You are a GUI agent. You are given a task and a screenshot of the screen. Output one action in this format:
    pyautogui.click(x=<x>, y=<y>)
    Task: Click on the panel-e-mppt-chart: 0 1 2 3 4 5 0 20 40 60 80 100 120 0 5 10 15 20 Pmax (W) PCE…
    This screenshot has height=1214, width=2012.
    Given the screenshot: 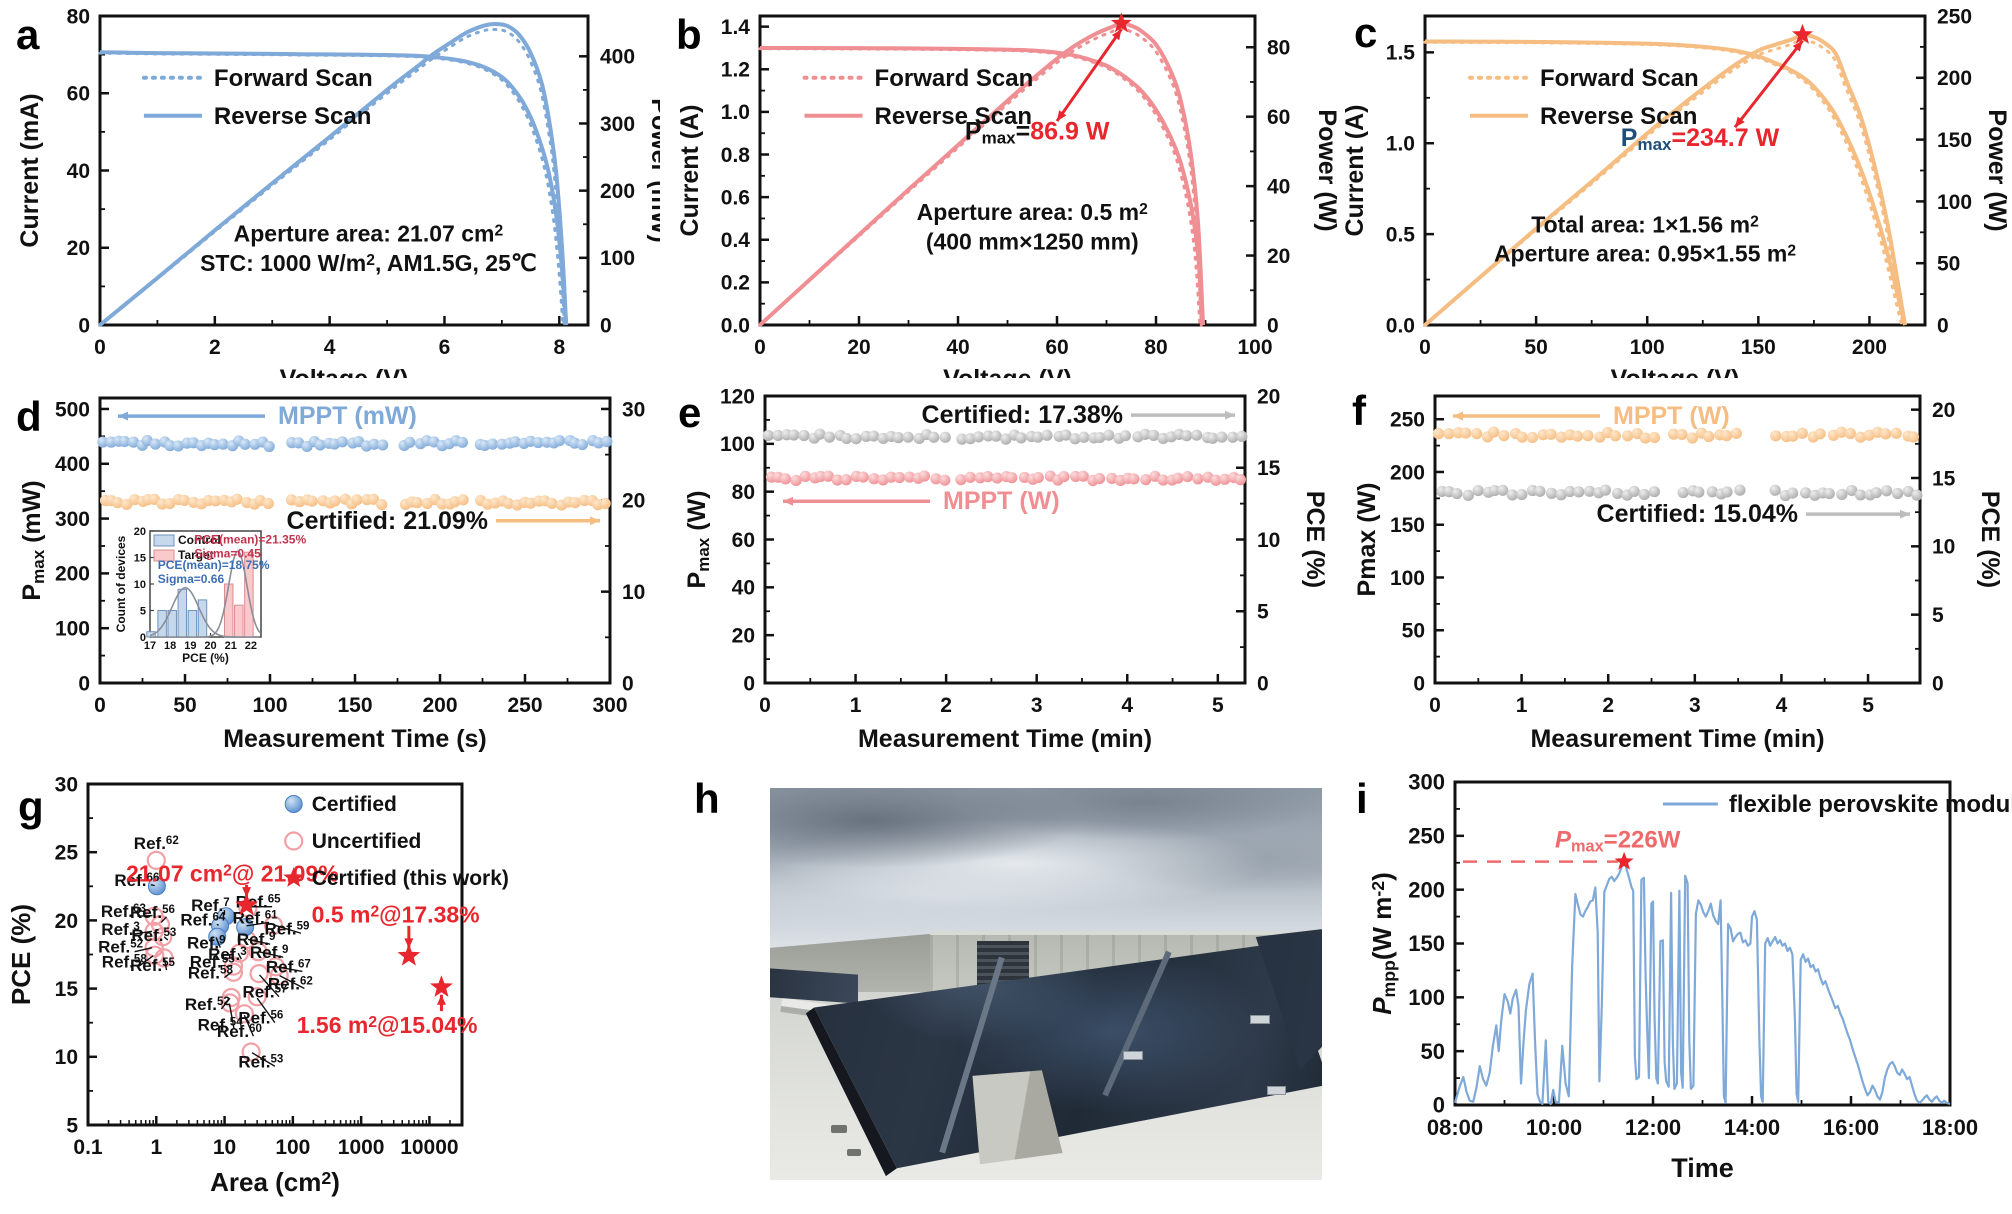 What is the action you would take?
    pyautogui.click(x=999, y=574)
    